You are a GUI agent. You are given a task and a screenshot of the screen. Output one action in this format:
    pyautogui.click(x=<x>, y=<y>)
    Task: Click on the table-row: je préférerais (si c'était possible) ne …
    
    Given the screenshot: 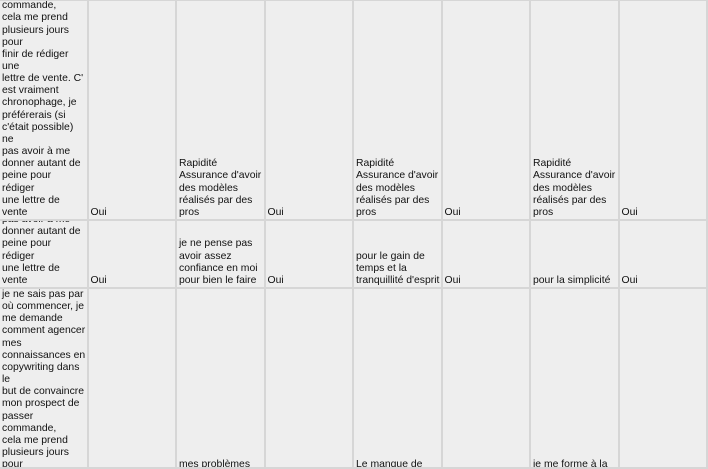 What is the action you would take?
    pyautogui.click(x=354, y=255)
    